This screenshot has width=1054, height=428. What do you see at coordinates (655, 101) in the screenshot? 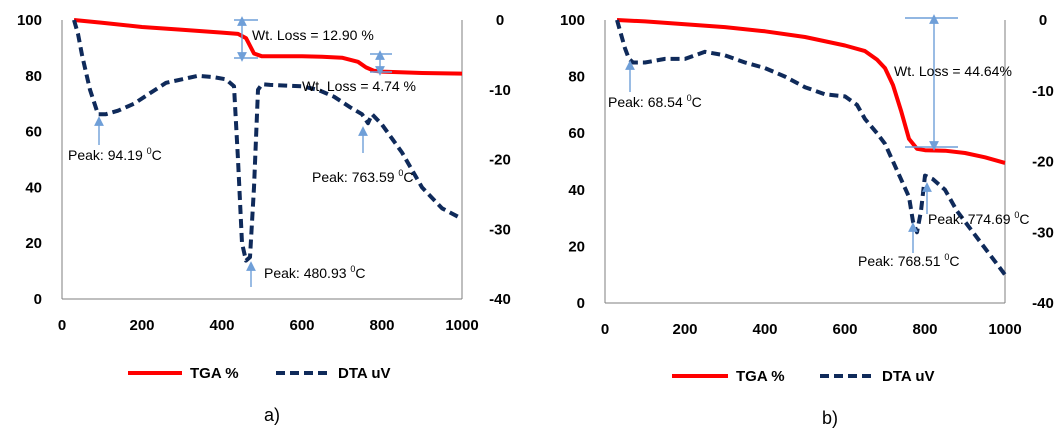
I see `annotation-peak-b1: Peak: 68.54 0C` at bounding box center [655, 101].